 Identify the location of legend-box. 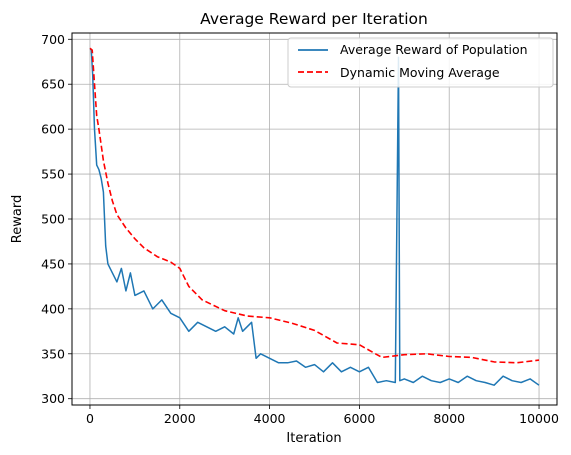
(420, 62).